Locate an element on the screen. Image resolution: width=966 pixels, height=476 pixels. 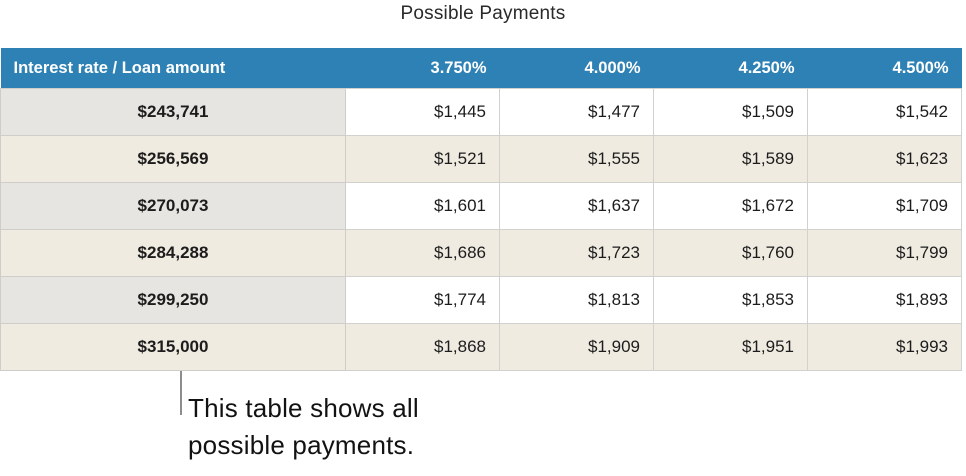
table-row: $270,073 $1,601 $1,637 $1,672 $1,709 is located at coordinates (481, 206).